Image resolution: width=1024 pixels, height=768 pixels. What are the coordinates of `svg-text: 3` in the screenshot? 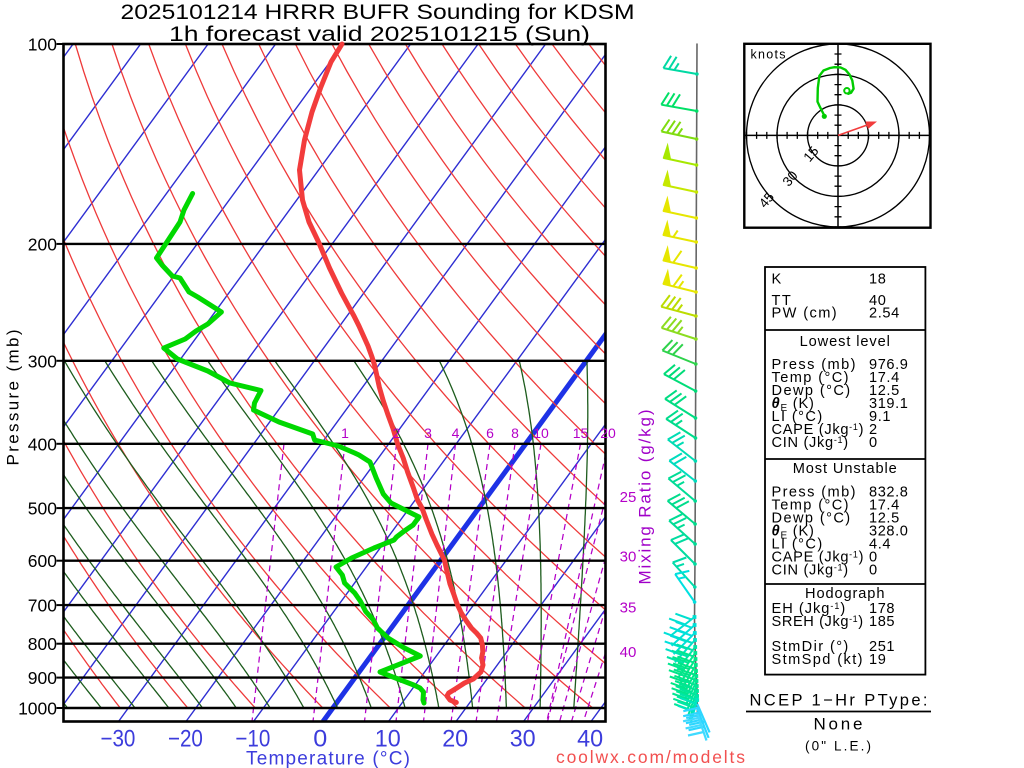 It's located at (428, 433).